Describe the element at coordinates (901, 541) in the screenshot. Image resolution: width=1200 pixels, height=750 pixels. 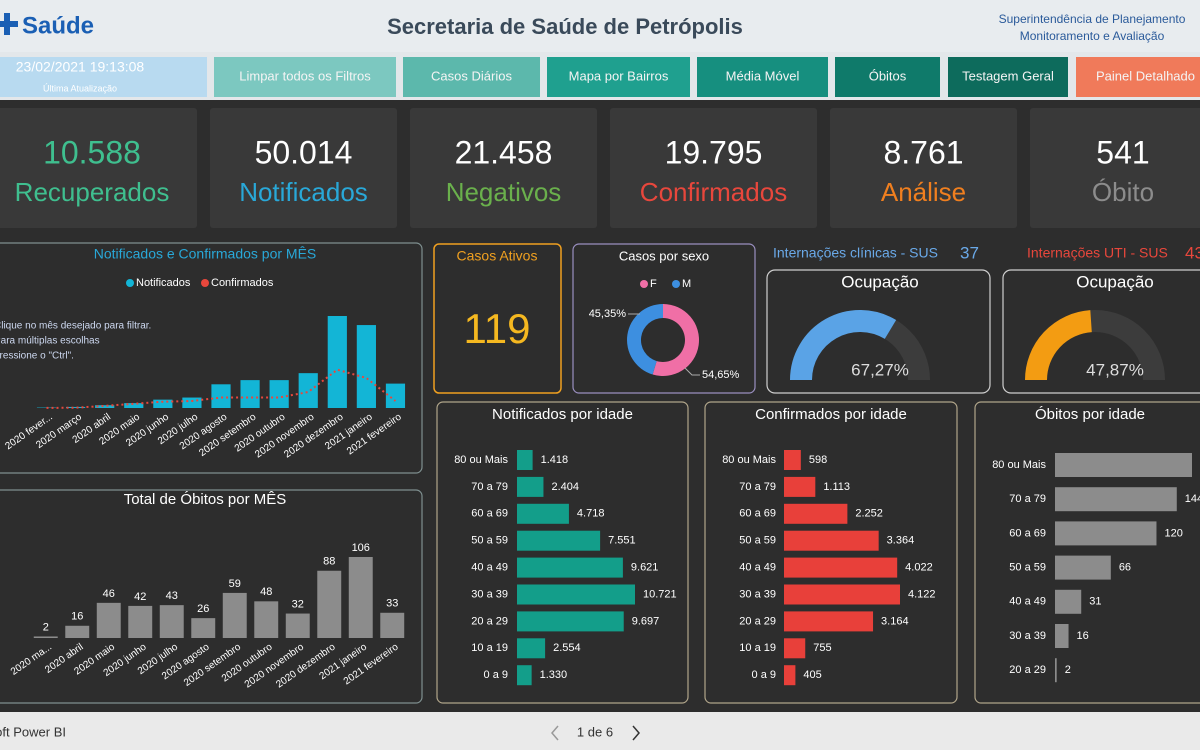
I see `data-label: 3.364` at that location.